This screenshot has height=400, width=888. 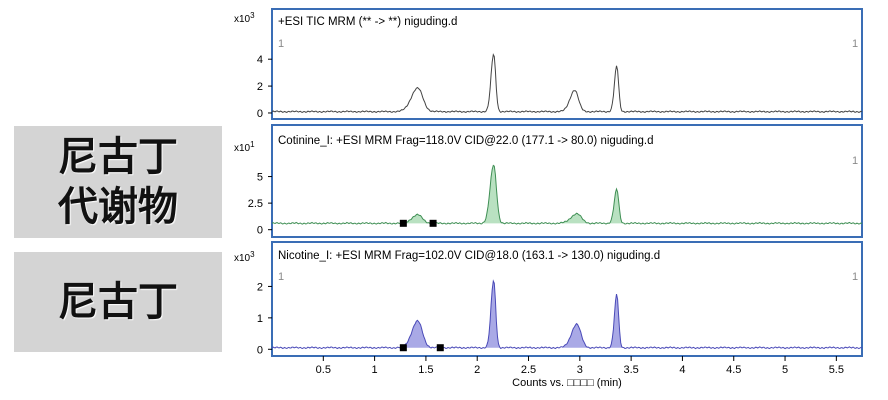 What do you see at coordinates (785, 370) in the screenshot?
I see `x-tick-label: 5` at bounding box center [785, 370].